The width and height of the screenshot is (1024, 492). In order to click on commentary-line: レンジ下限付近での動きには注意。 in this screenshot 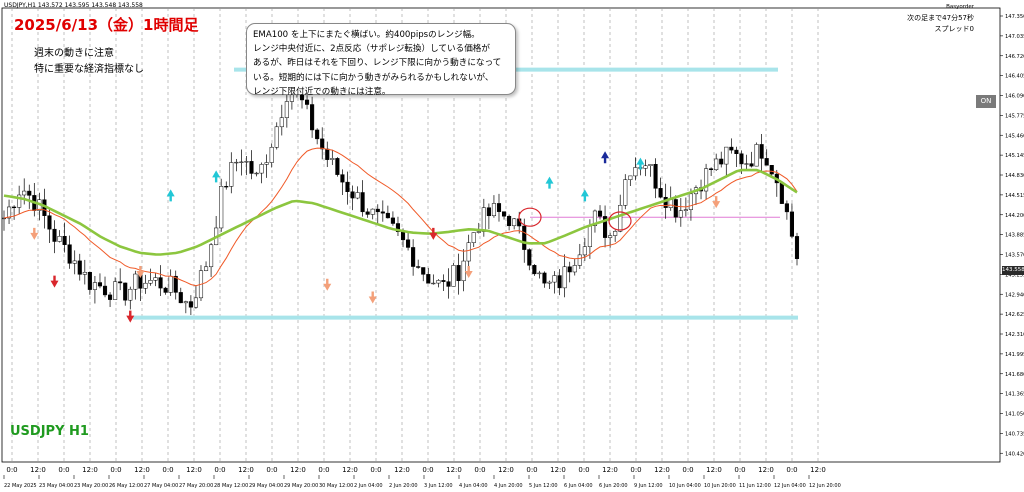, I will do `click(322, 91)`.